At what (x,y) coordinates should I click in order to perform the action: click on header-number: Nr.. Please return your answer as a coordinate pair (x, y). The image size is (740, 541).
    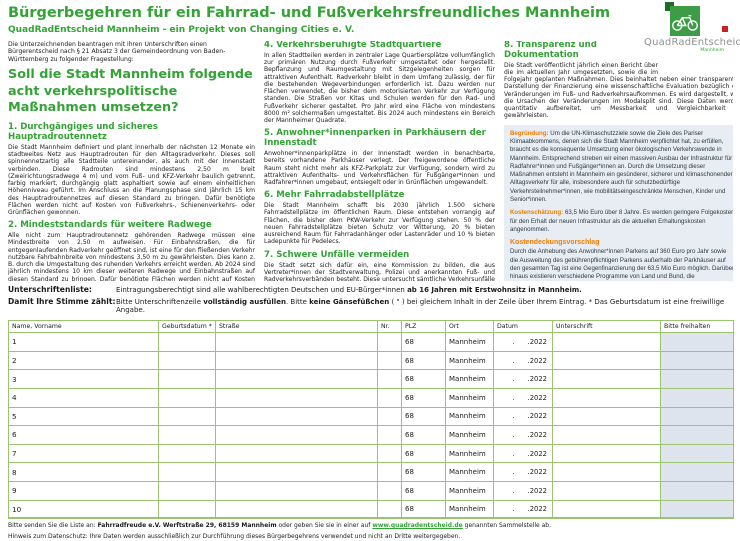
    Looking at the image, I should click on (389, 327).